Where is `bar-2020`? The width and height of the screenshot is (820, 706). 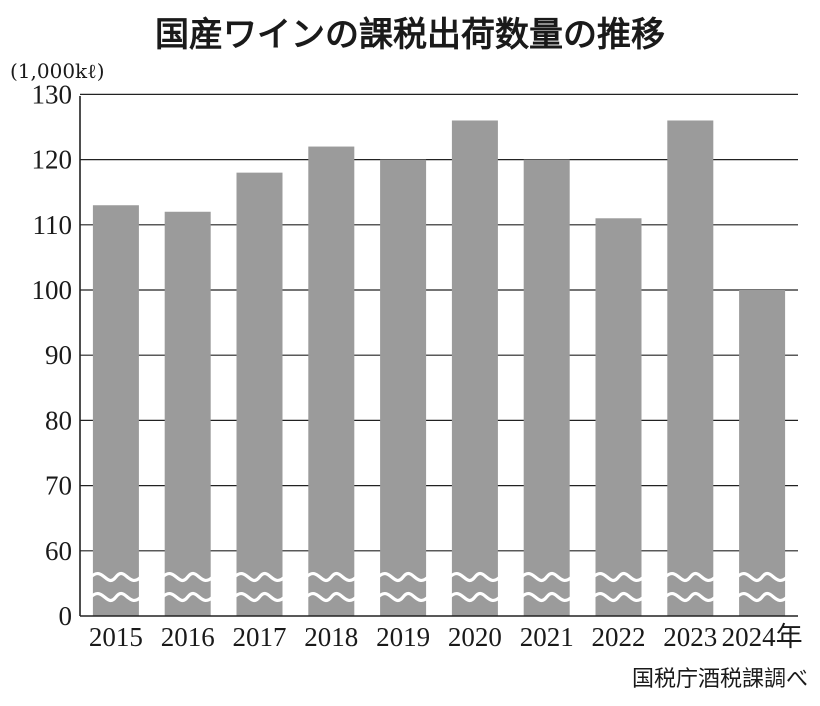
bar-2020 is located at coordinates (474, 368).